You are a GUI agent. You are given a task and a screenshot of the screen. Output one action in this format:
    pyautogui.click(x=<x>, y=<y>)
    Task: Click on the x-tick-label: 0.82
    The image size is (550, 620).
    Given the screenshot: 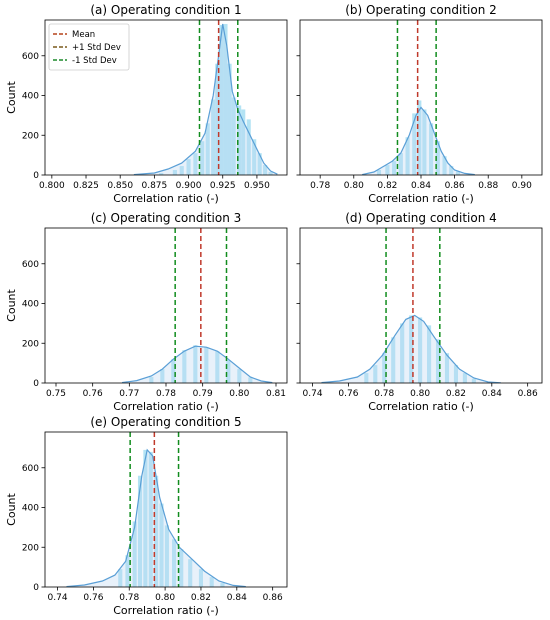 What is the action you would take?
    pyautogui.click(x=456, y=394)
    